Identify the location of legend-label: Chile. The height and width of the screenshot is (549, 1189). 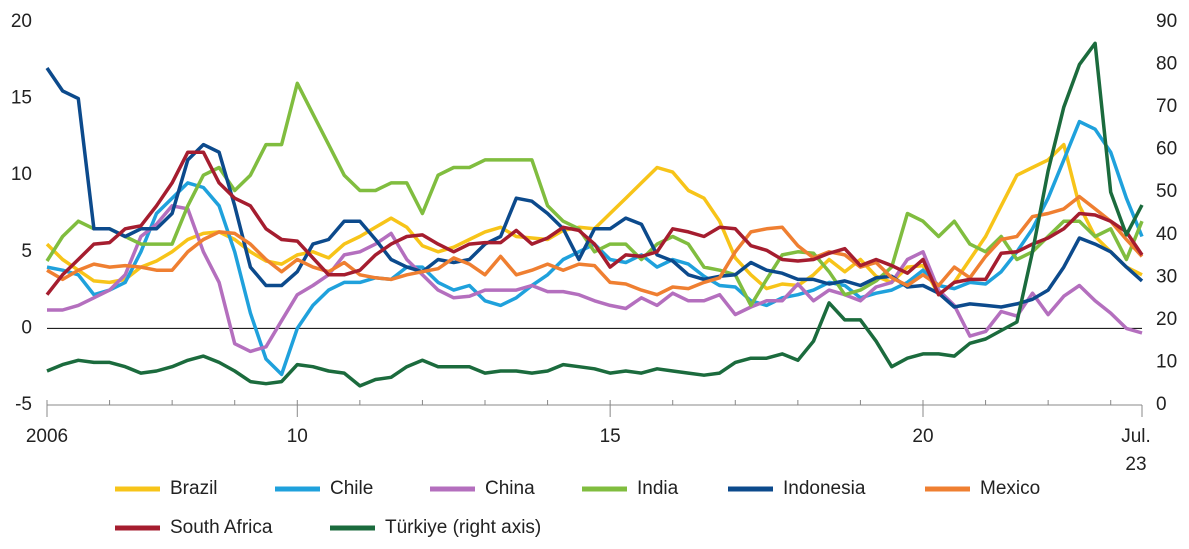
(351, 488).